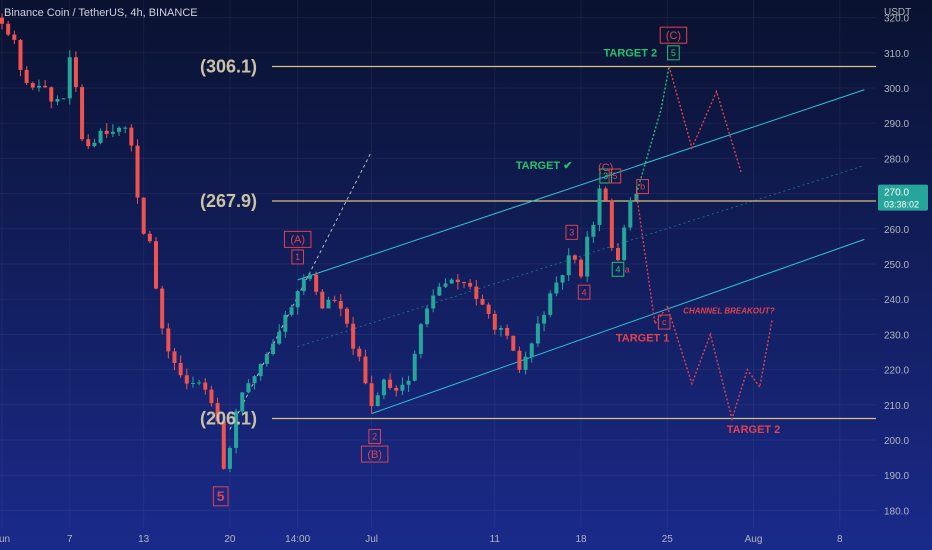 This screenshot has width=932, height=550. I want to click on projection-bear-dotted, so click(651, 259).